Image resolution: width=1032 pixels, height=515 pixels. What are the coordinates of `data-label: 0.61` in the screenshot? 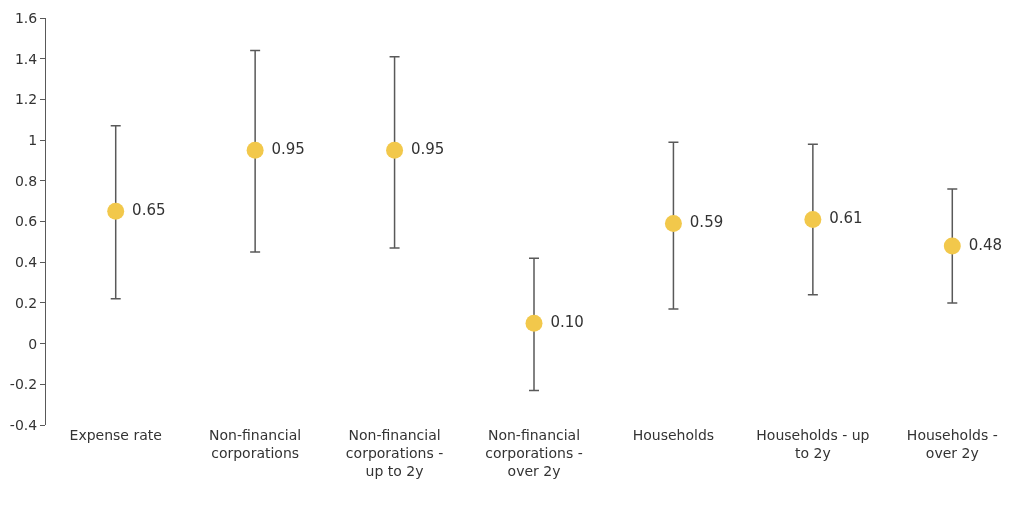 It's located at (843, 218).